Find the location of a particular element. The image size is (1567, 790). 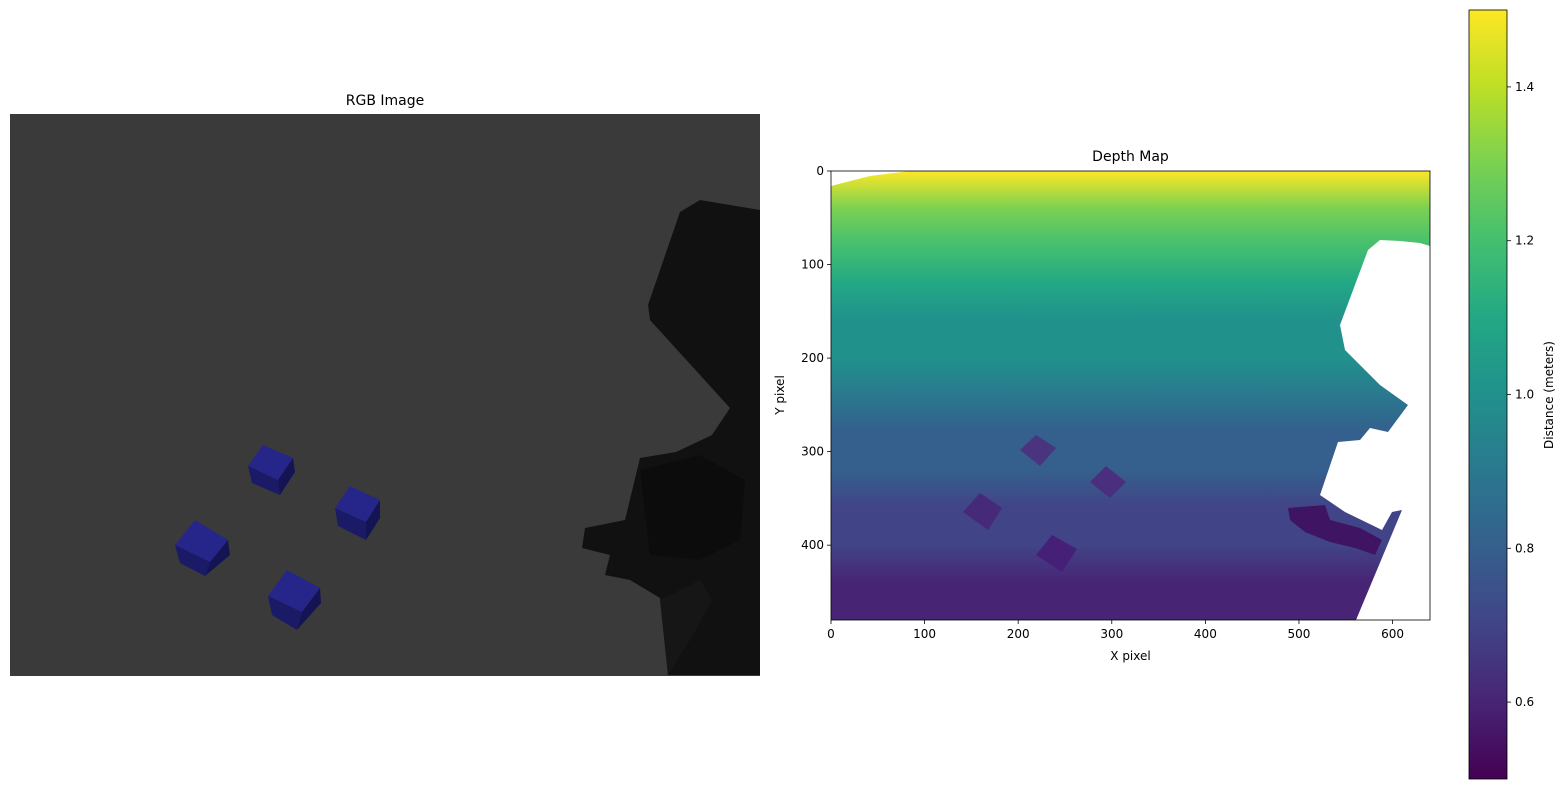

robot-arm is located at coordinates (671, 437).